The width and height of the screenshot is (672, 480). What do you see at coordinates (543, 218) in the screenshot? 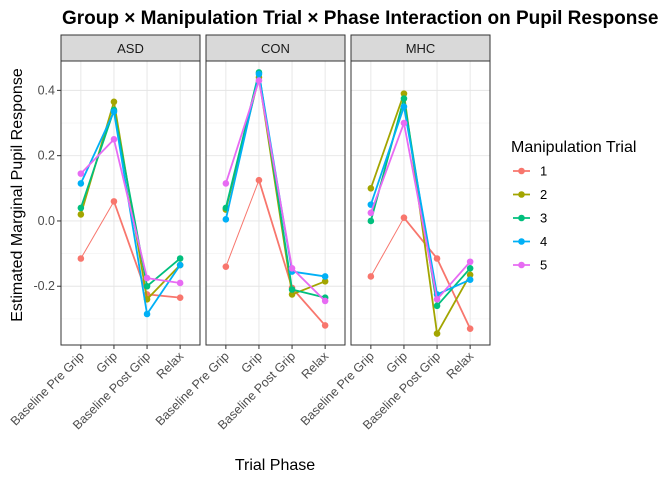
I see `legend-label: 3` at bounding box center [543, 218].